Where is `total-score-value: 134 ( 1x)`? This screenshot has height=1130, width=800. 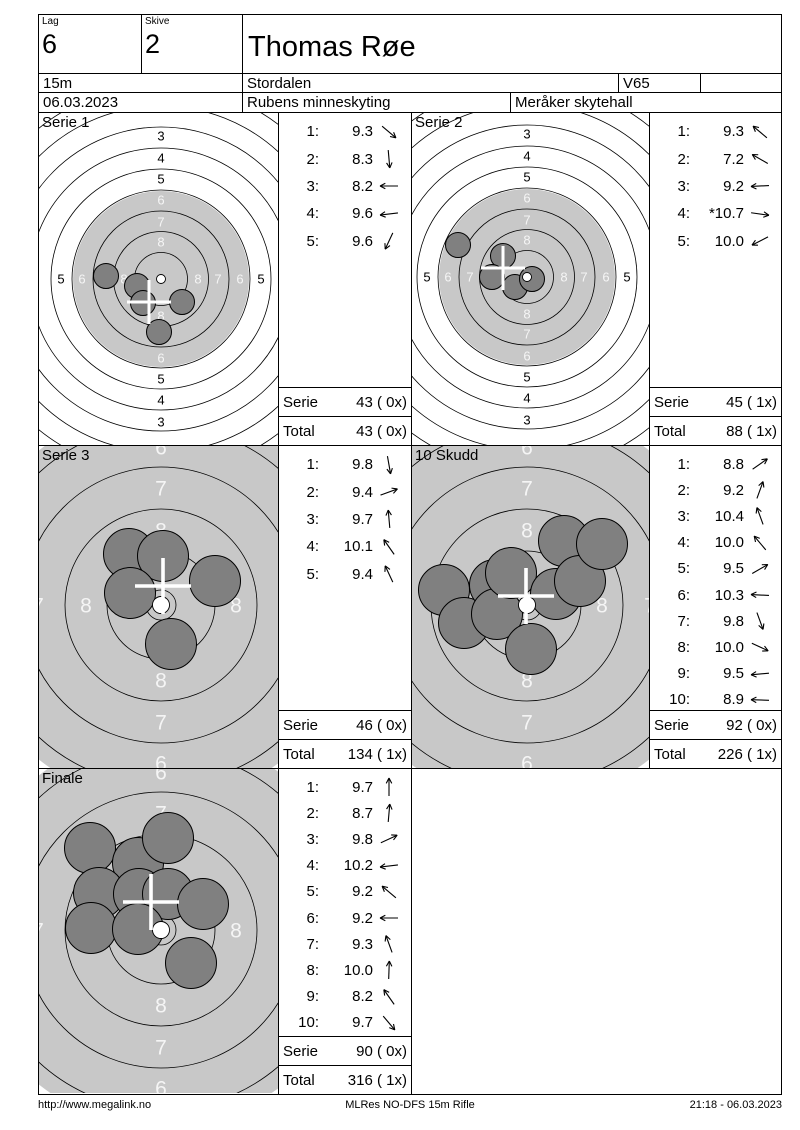
total-score-value: 134 ( 1x) is located at coordinates (377, 754).